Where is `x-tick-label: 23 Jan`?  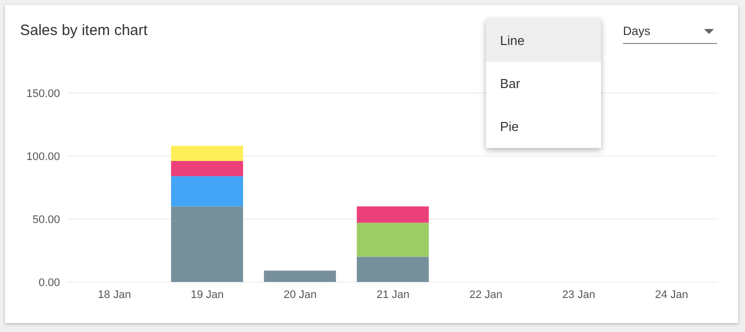 x-tick-label: 23 Jan is located at coordinates (579, 294).